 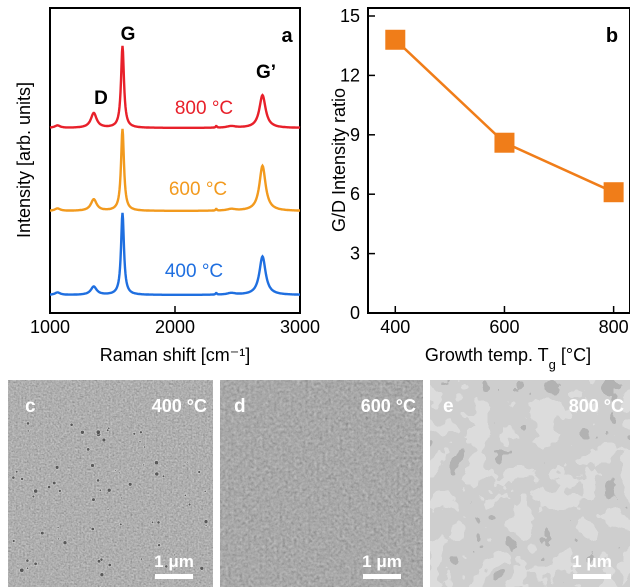 What do you see at coordinates (504, 327) in the screenshot?
I see `xtick-label: 600` at bounding box center [504, 327].